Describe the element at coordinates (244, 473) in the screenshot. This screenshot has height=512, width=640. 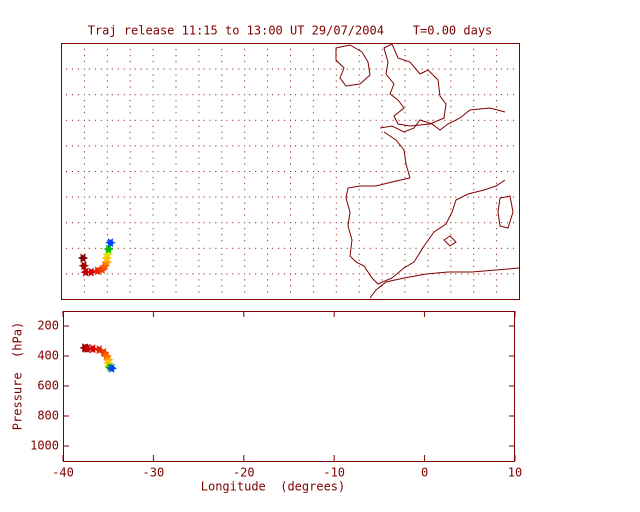
I see `x-tick-label: -20` at that location.